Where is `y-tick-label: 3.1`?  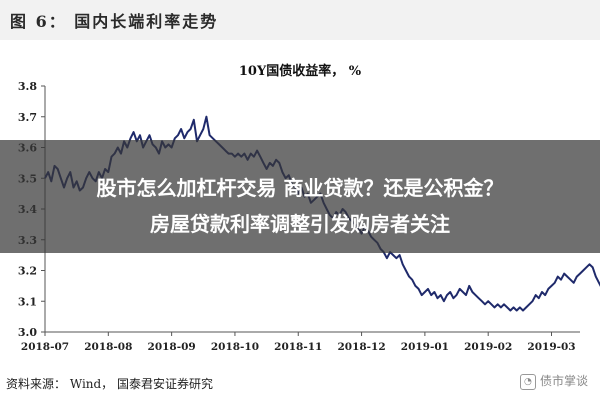
y-tick-label: 3.1 is located at coordinates (27, 301).